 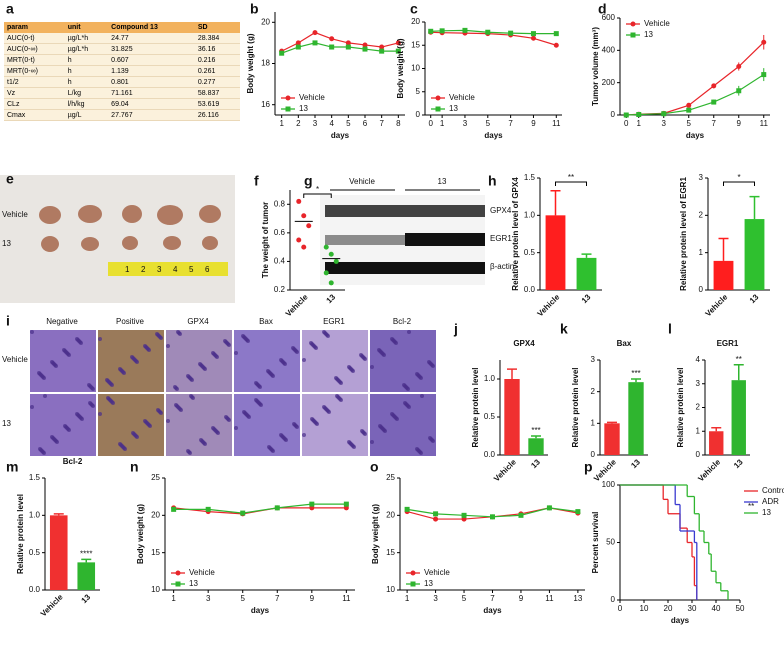 What do you see at coordinates (502, 266) in the screenshot?
I see `band-label: β-actin` at bounding box center [502, 266].